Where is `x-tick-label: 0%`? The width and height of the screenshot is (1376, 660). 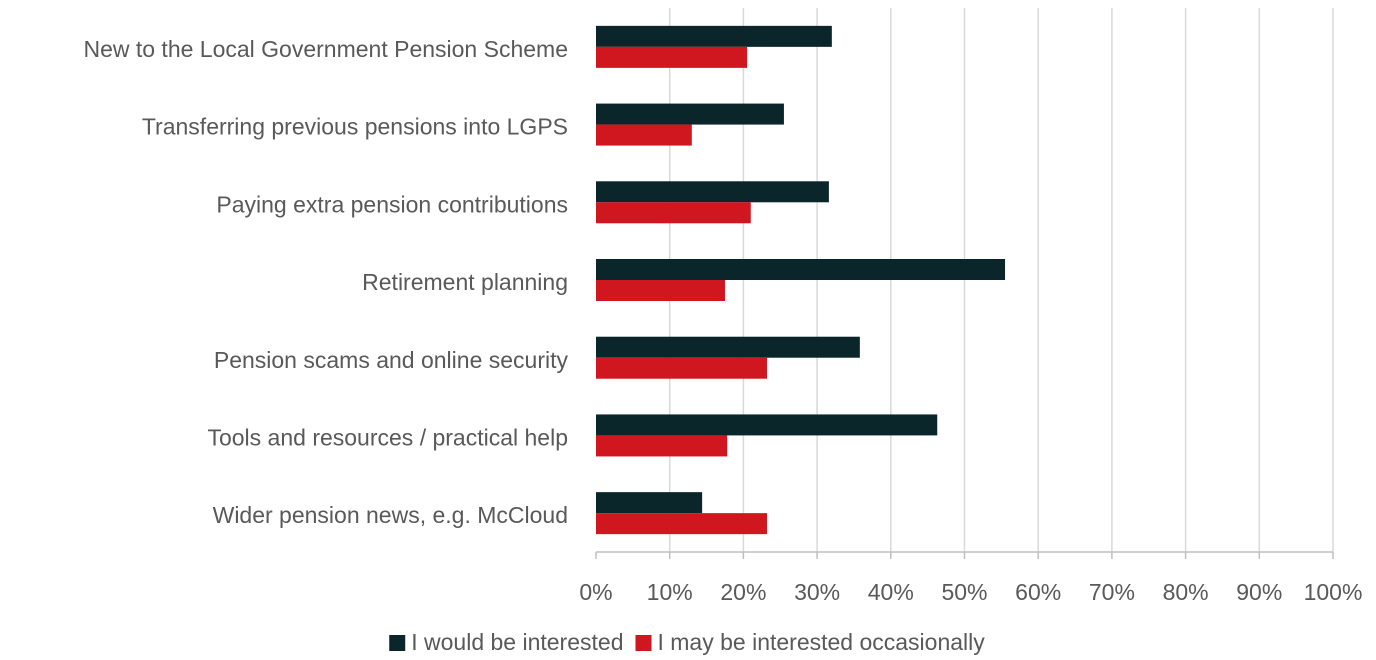
x-tick-label: 0% is located at coordinates (595, 592).